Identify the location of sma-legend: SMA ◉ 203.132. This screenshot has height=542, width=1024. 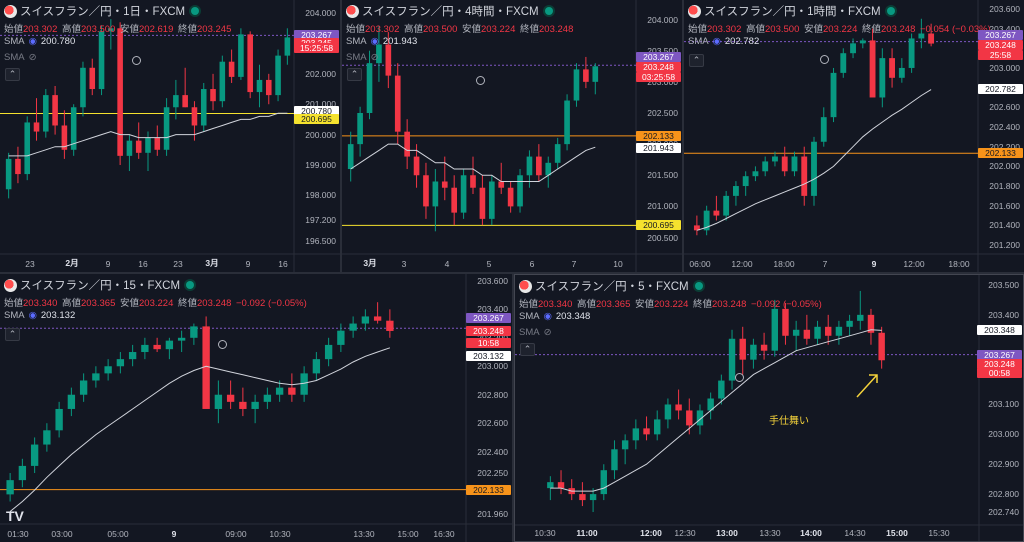
(39, 315).